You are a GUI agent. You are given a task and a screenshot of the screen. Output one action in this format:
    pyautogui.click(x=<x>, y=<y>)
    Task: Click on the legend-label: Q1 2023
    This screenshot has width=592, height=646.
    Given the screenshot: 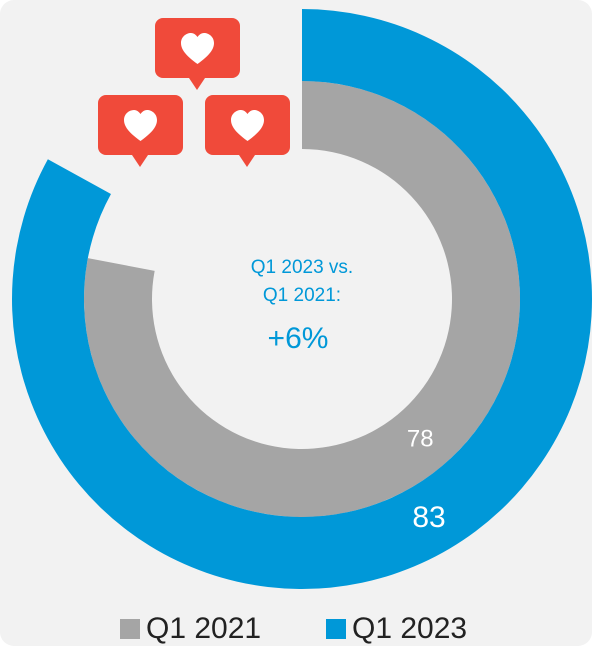 What is the action you would take?
    pyautogui.click(x=409, y=628)
    